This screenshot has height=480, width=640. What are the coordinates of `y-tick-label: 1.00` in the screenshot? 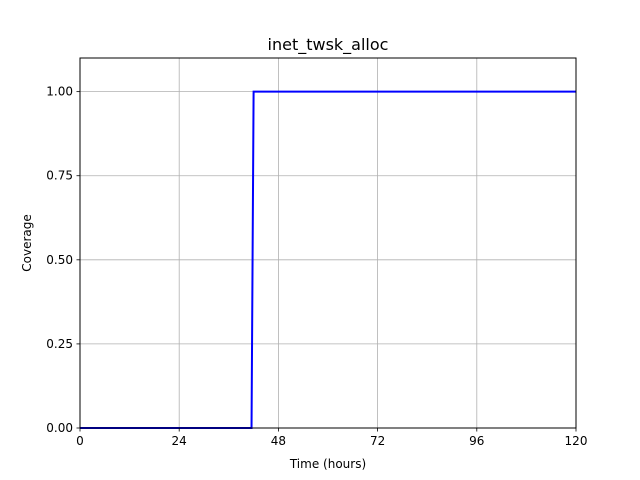 It's located at (59, 92).